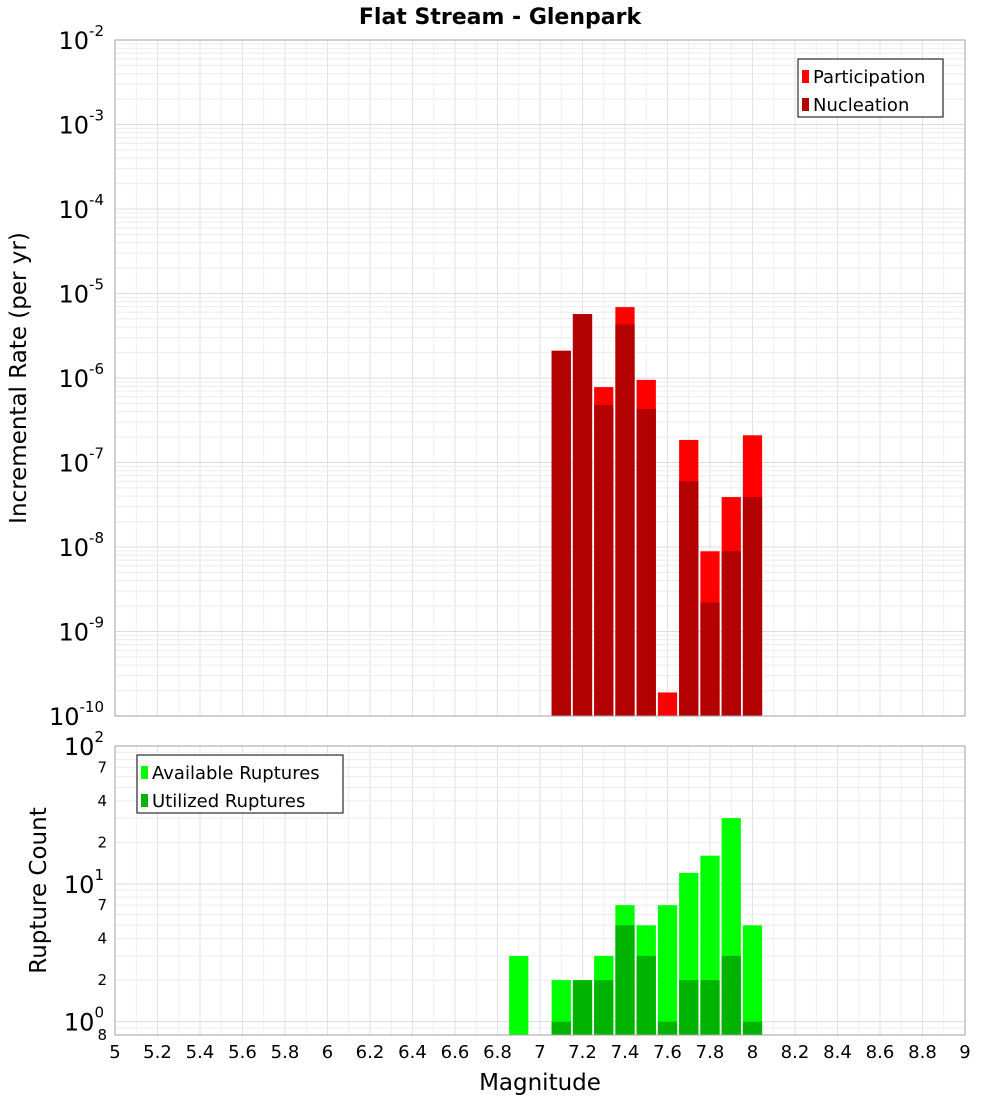  Describe the element at coordinates (228, 801) in the screenshot. I see `legend-entry: Utilized Ruptures` at that location.